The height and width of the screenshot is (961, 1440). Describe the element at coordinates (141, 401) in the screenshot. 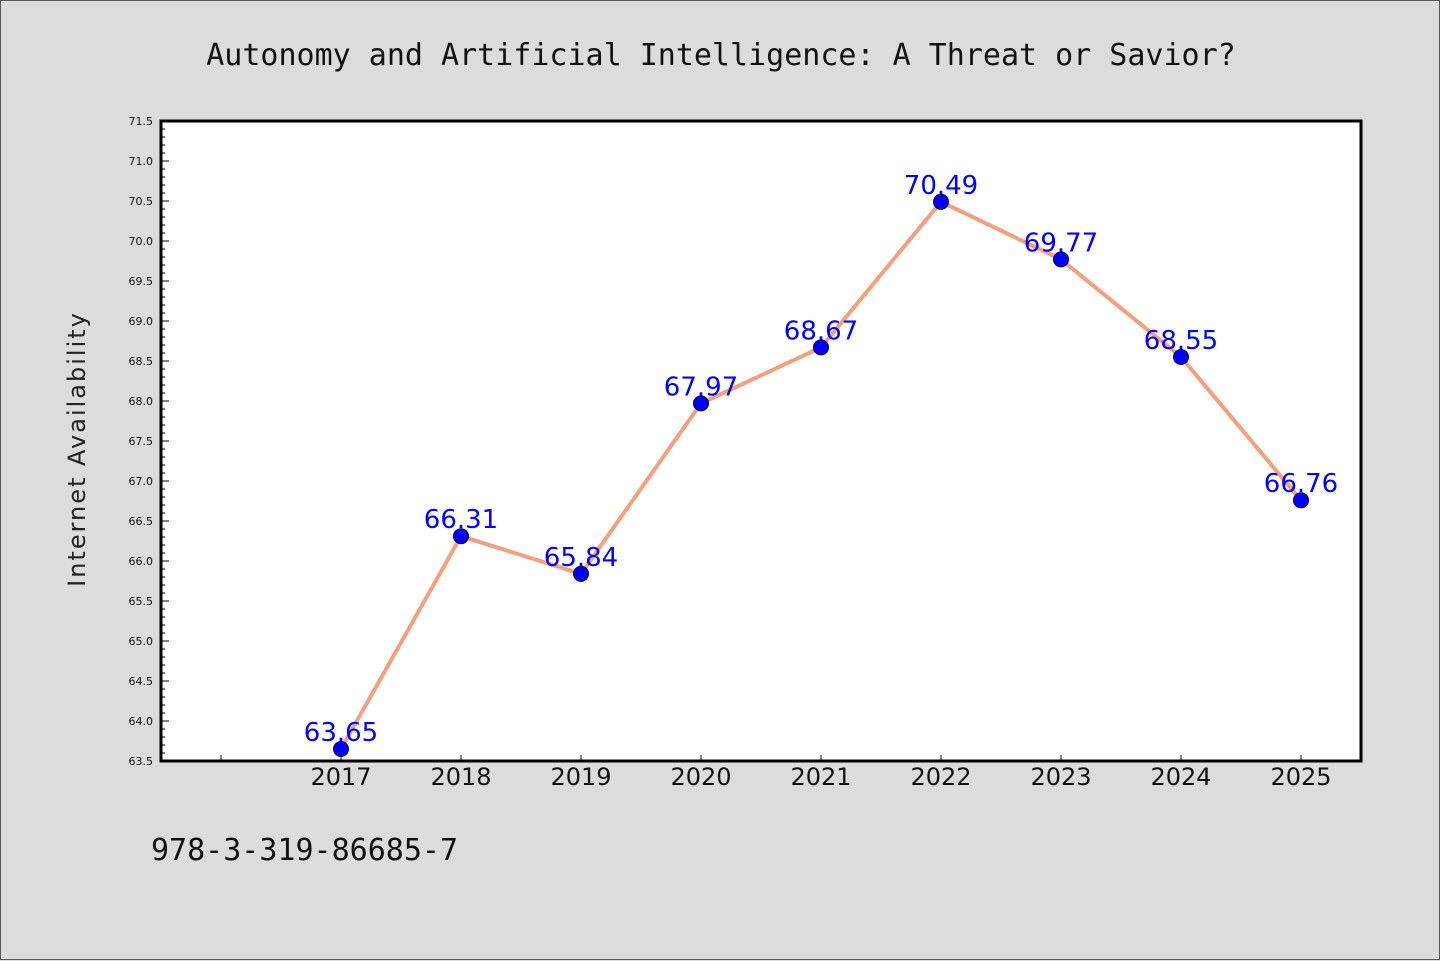

I see `y-tick-label: 68.0` at that location.